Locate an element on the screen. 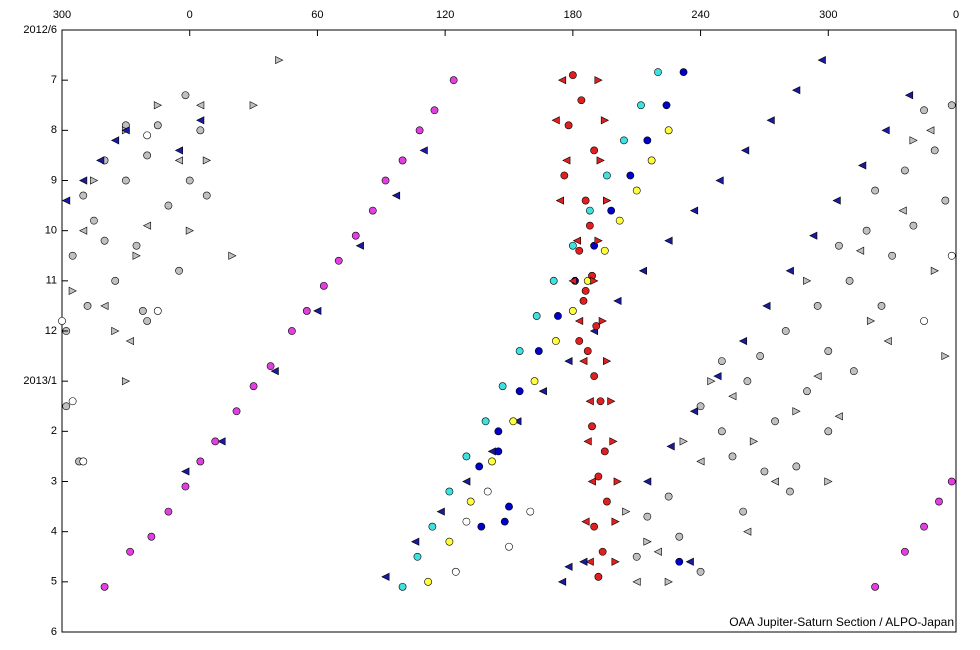  y-tick-label: 4 is located at coordinates (54, 532).